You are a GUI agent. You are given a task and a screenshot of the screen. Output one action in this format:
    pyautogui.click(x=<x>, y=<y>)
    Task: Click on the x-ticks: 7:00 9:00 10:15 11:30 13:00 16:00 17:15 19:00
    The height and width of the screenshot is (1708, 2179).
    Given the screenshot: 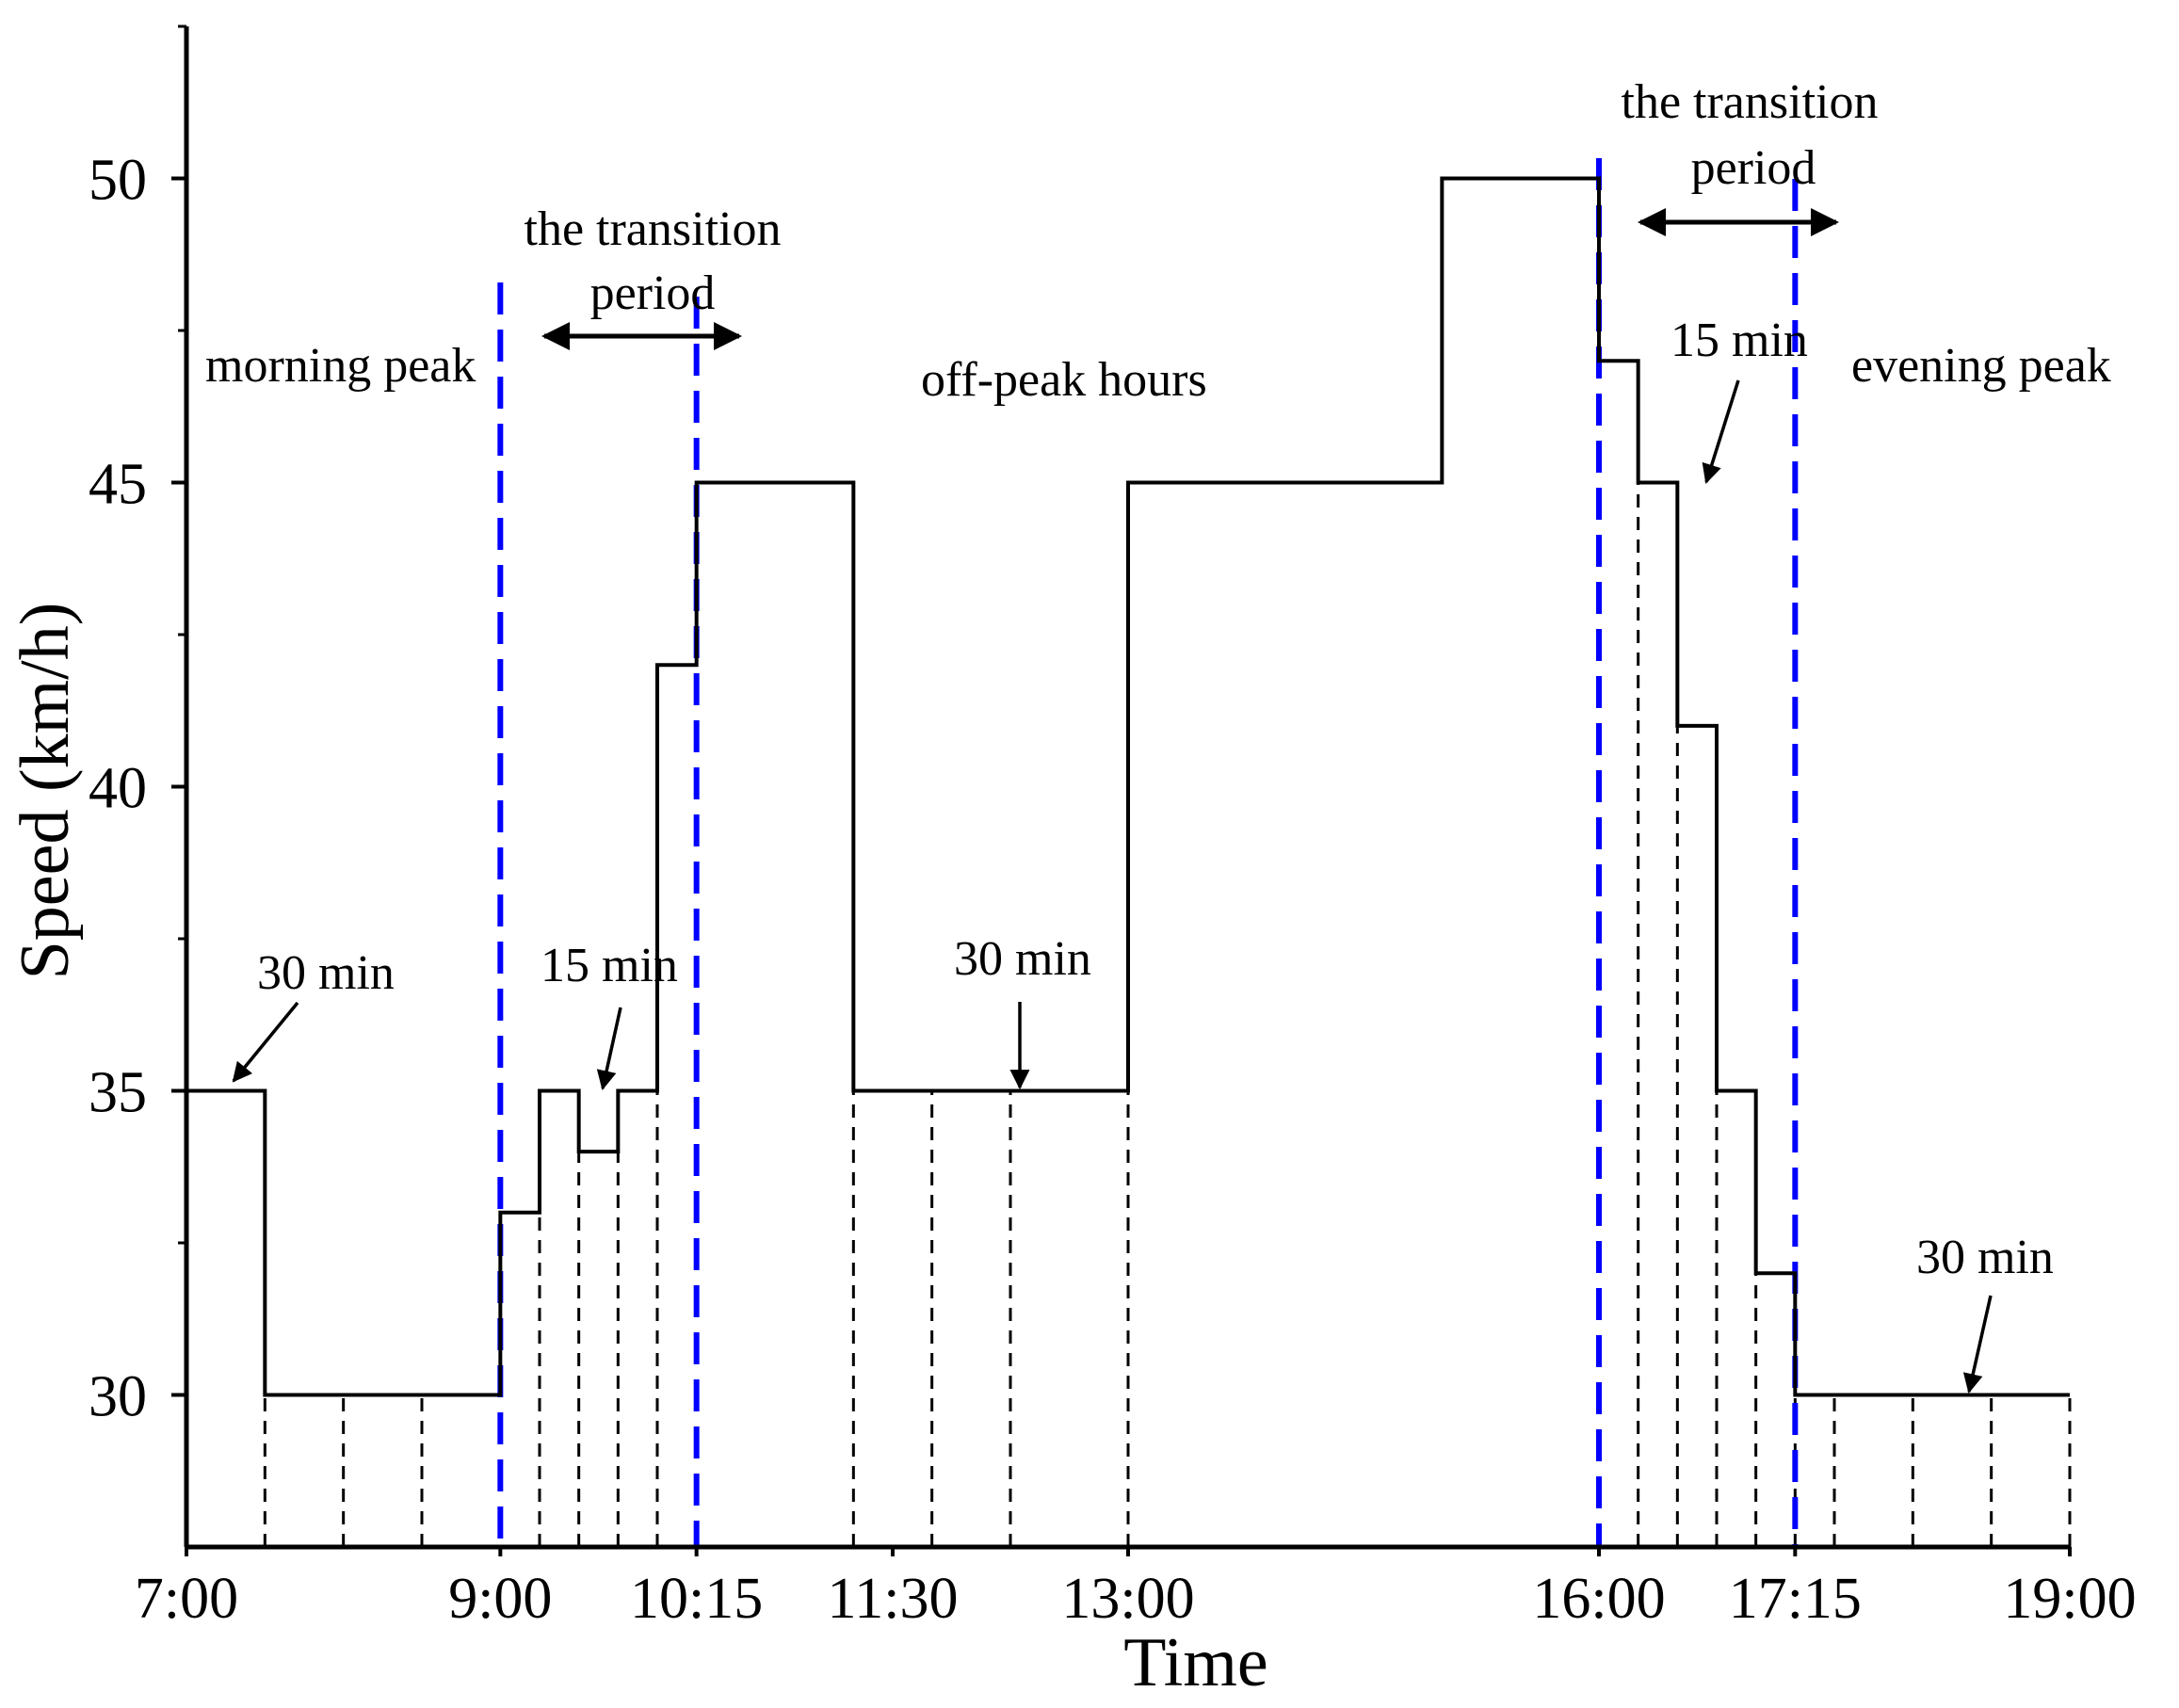 What is the action you would take?
    pyautogui.click(x=1136, y=1589)
    